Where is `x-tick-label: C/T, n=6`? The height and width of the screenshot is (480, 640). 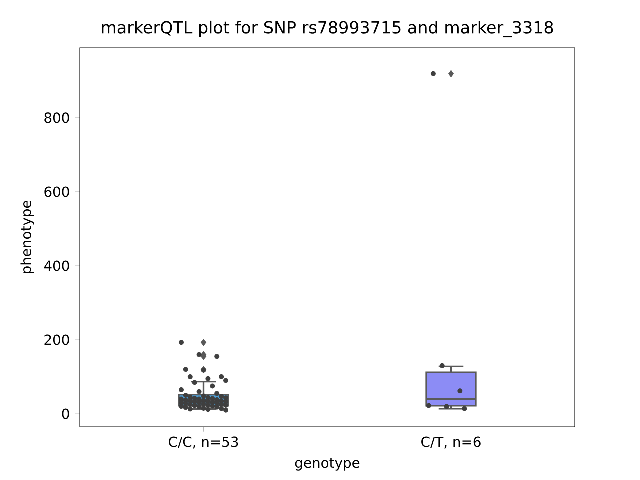
x-tick-label: C/T, n=6 is located at coordinates (451, 442).